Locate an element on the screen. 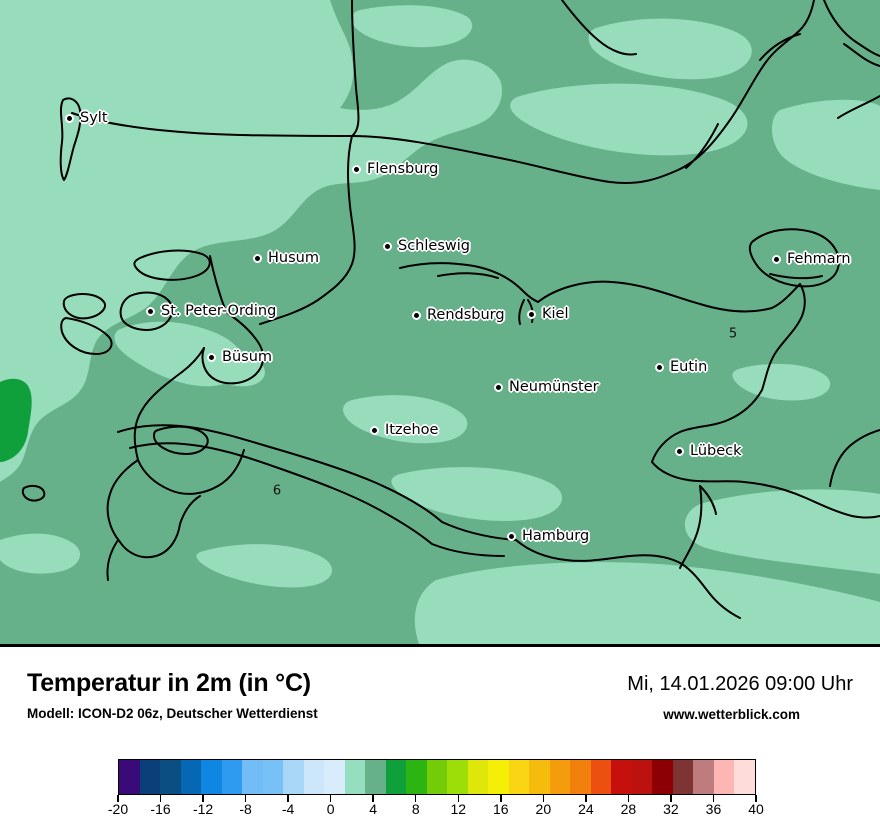  city-label: Eutin is located at coordinates (689, 367).